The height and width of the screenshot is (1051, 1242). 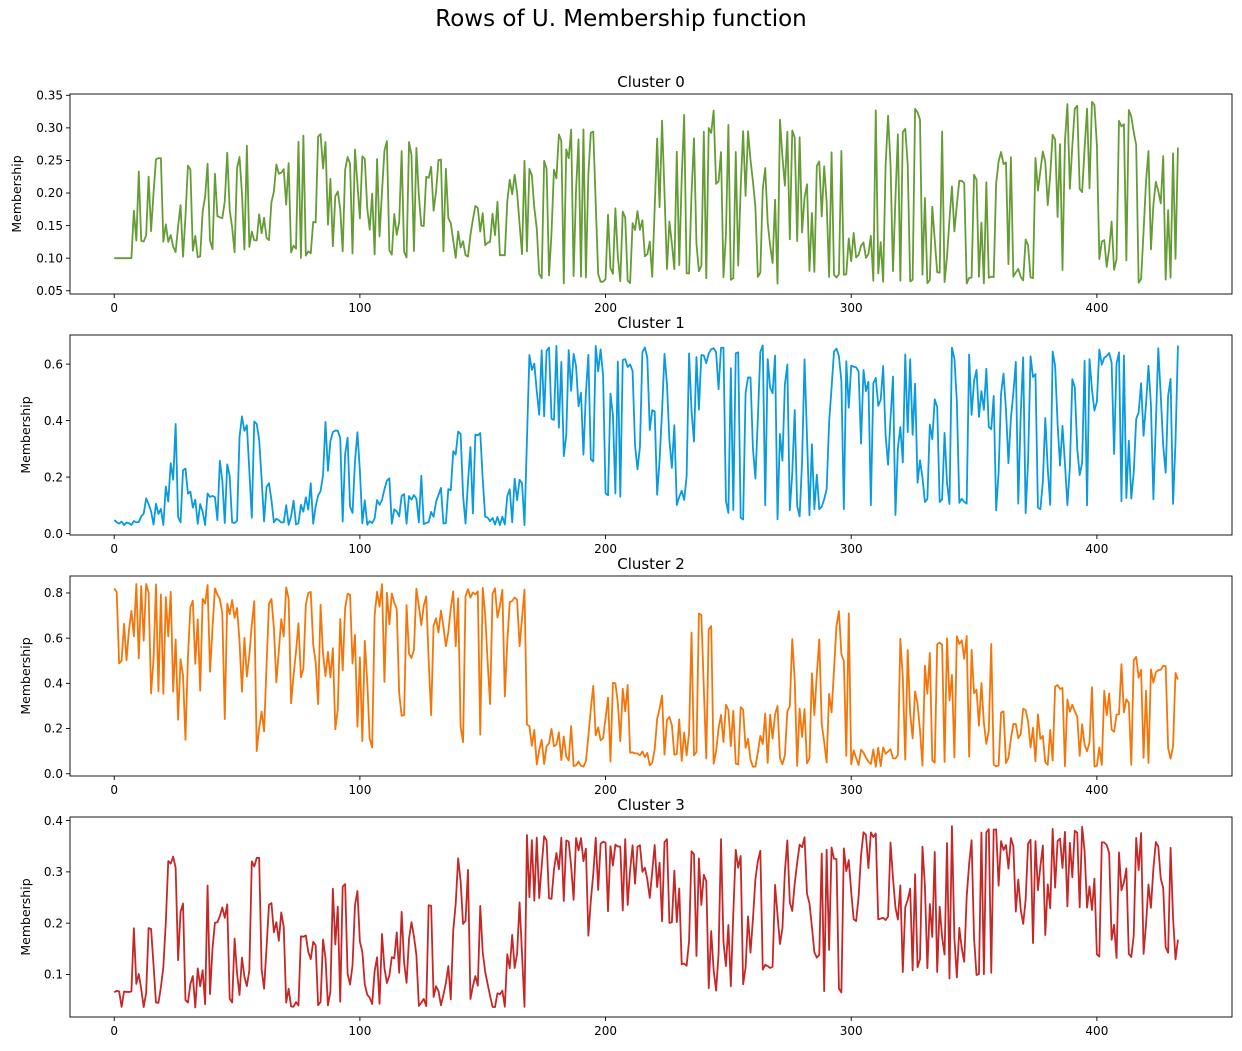 I want to click on y-tick-label: 0.35, so click(x=49, y=96).